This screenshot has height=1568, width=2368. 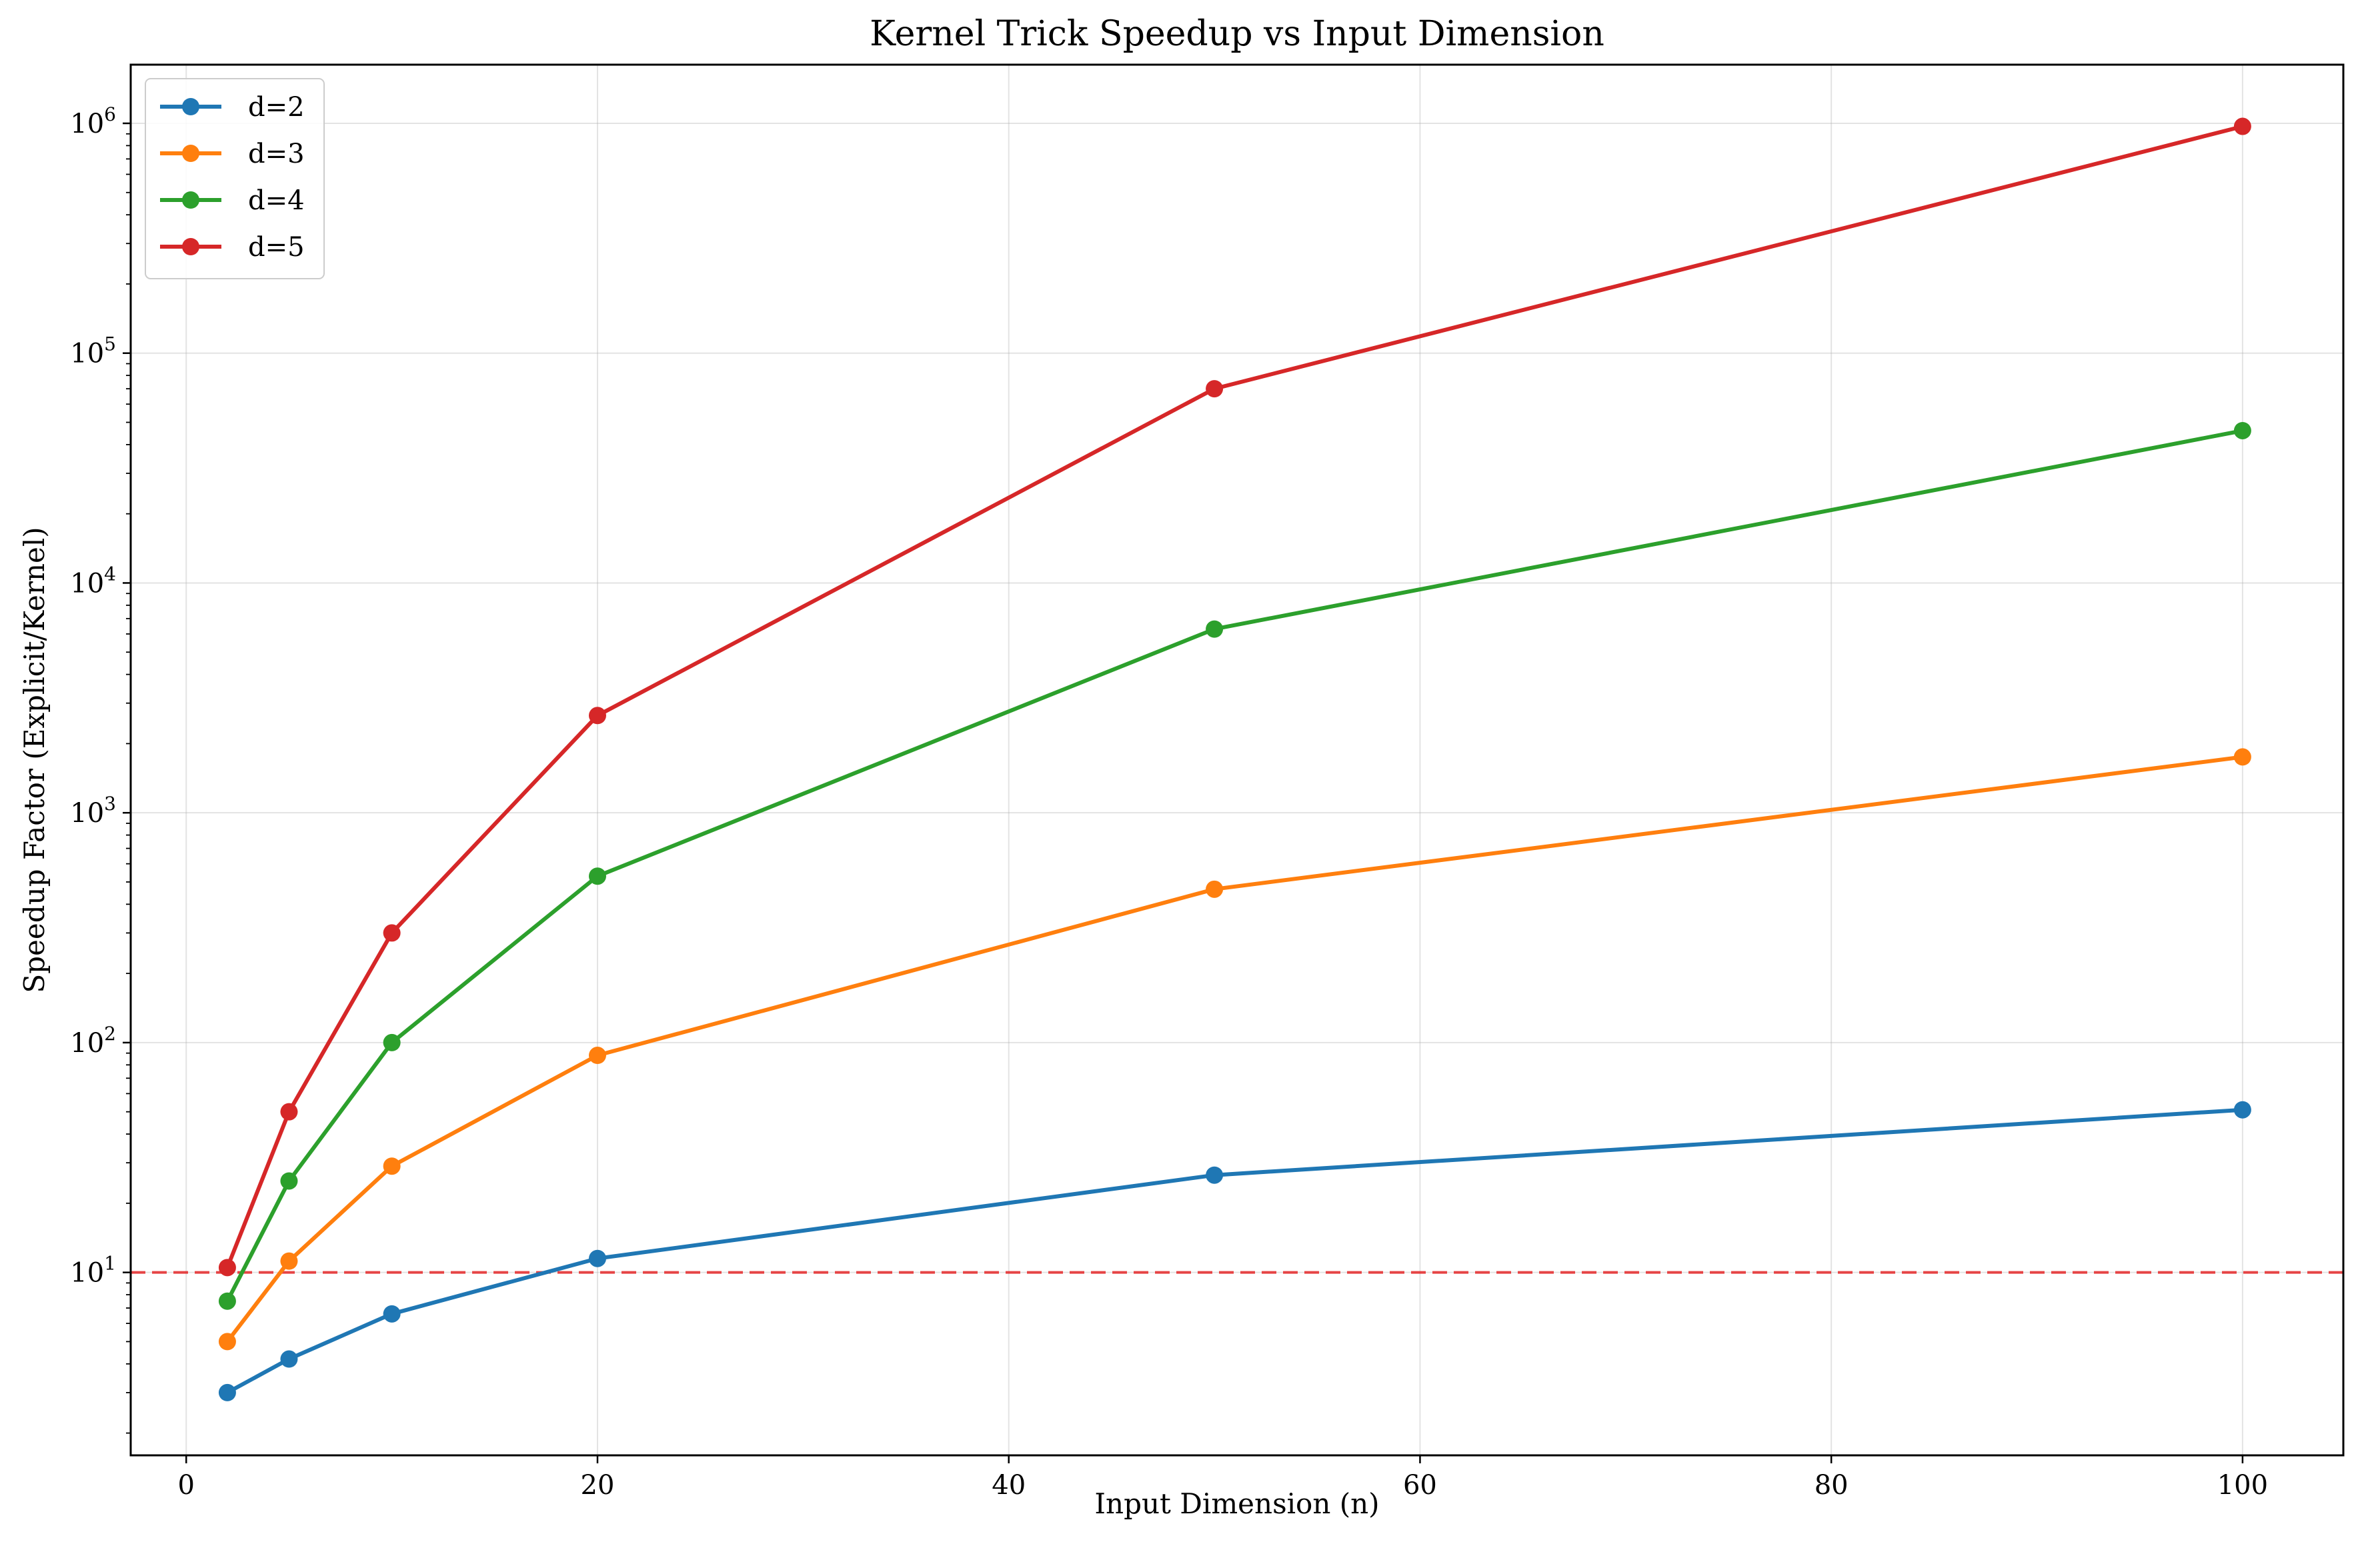 I want to click on x-tick-label: 80, so click(x=1832, y=1485).